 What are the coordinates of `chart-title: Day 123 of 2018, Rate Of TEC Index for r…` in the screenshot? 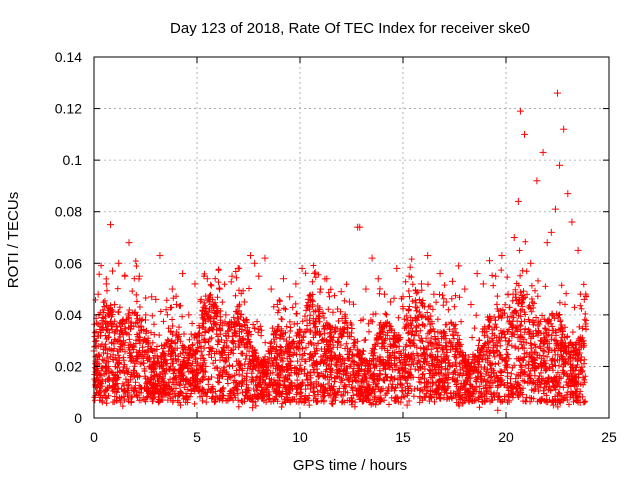 It's located at (350, 28).